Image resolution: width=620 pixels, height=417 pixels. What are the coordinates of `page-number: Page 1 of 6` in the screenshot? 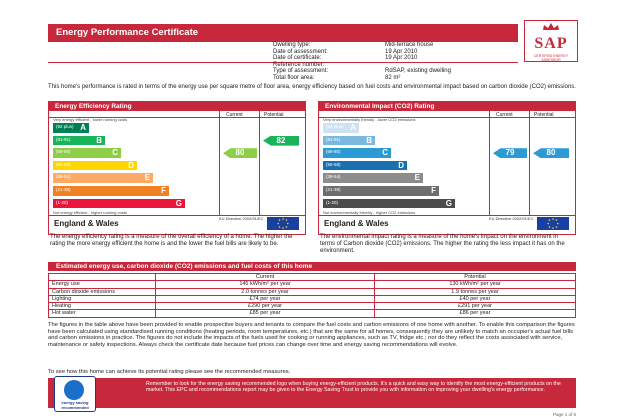 It's located at (564, 414).